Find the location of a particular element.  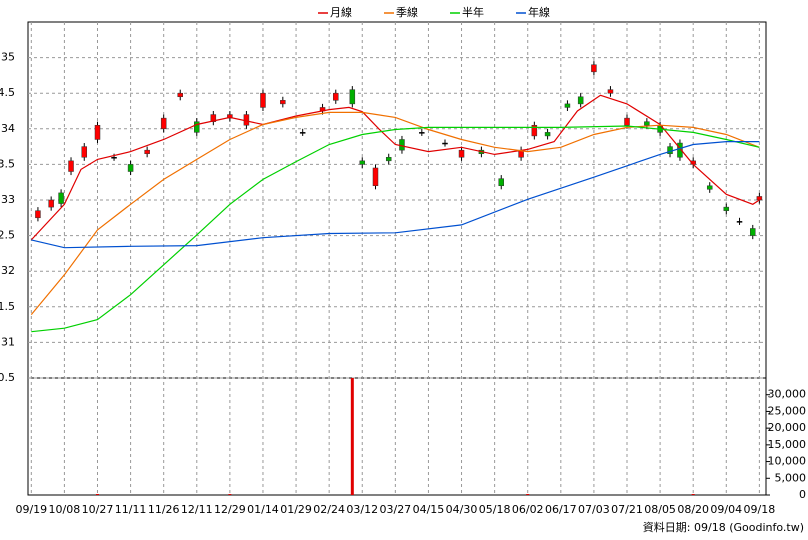

x-tick-label: 04/15 is located at coordinates (429, 509).